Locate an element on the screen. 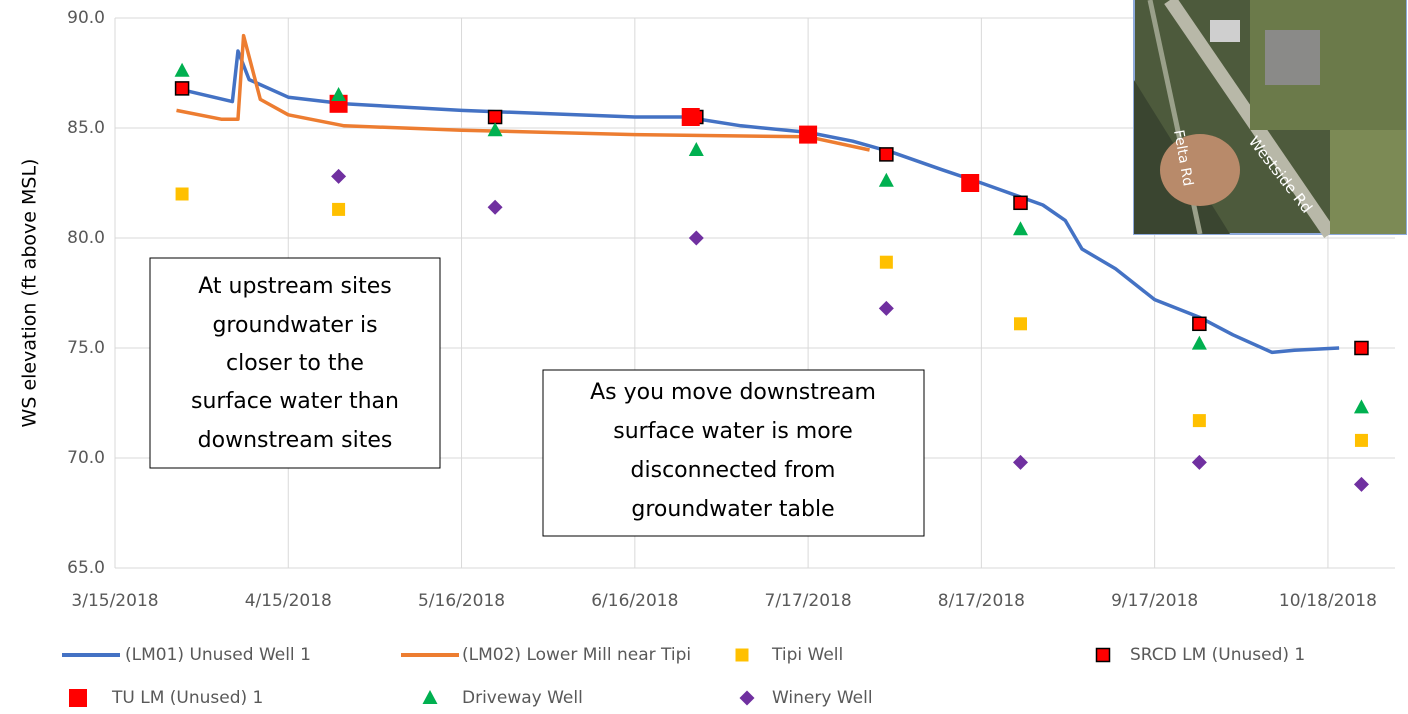 The width and height of the screenshot is (1408, 714). legend-item: SRCD LM (Unused) 1 is located at coordinates (1200, 655).